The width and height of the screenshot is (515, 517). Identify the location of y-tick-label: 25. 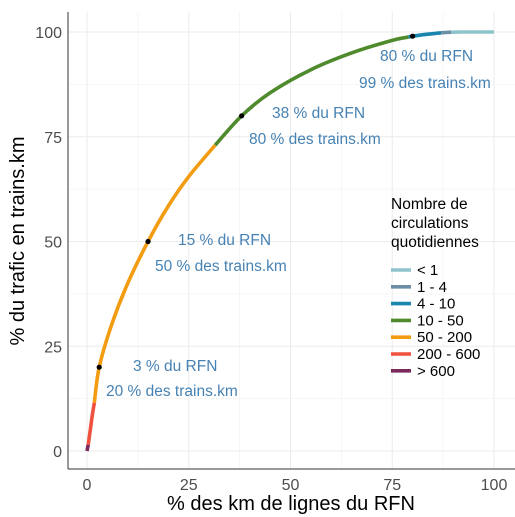
(53, 347).